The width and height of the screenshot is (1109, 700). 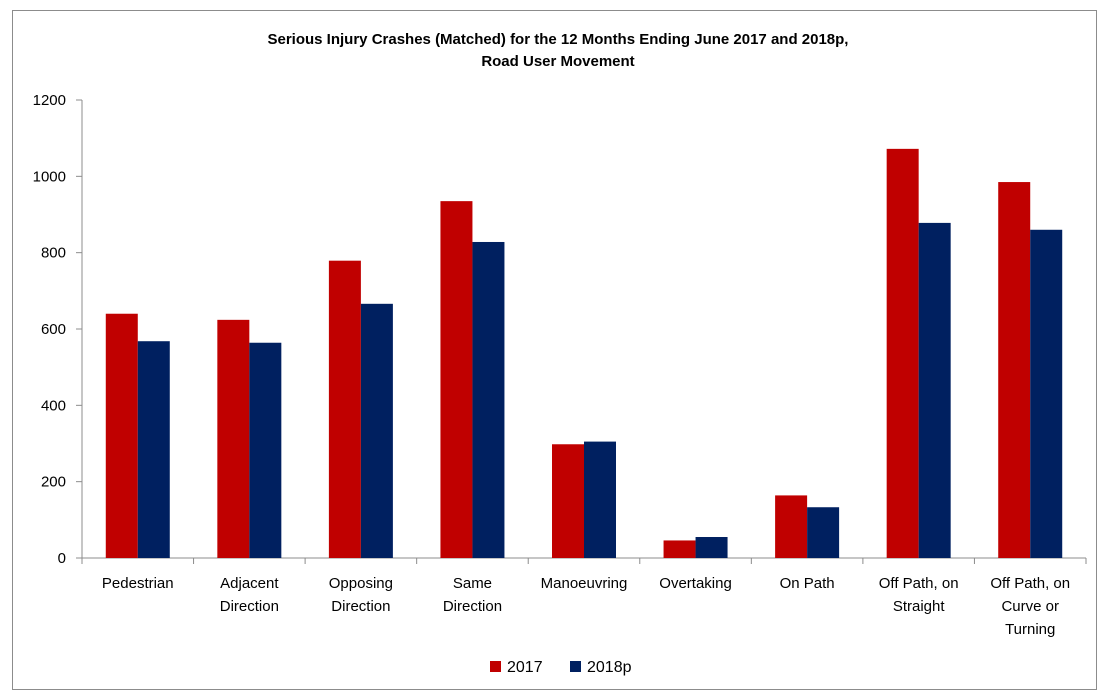 What do you see at coordinates (695, 583) in the screenshot?
I see `category-label: Overtaking` at bounding box center [695, 583].